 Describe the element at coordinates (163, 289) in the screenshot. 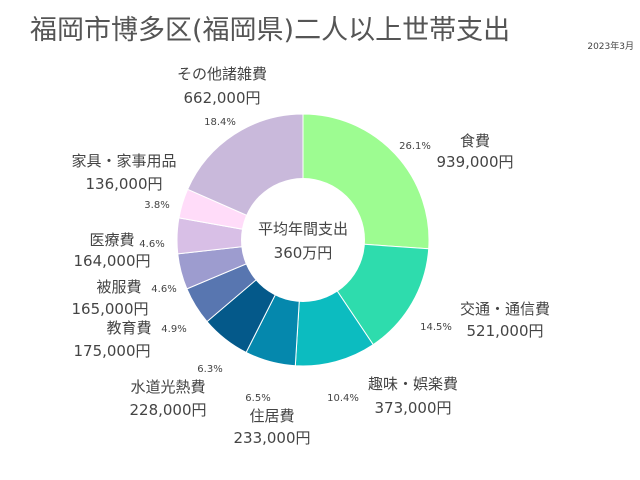

I see `slice-percent-6: 4.6%` at that location.